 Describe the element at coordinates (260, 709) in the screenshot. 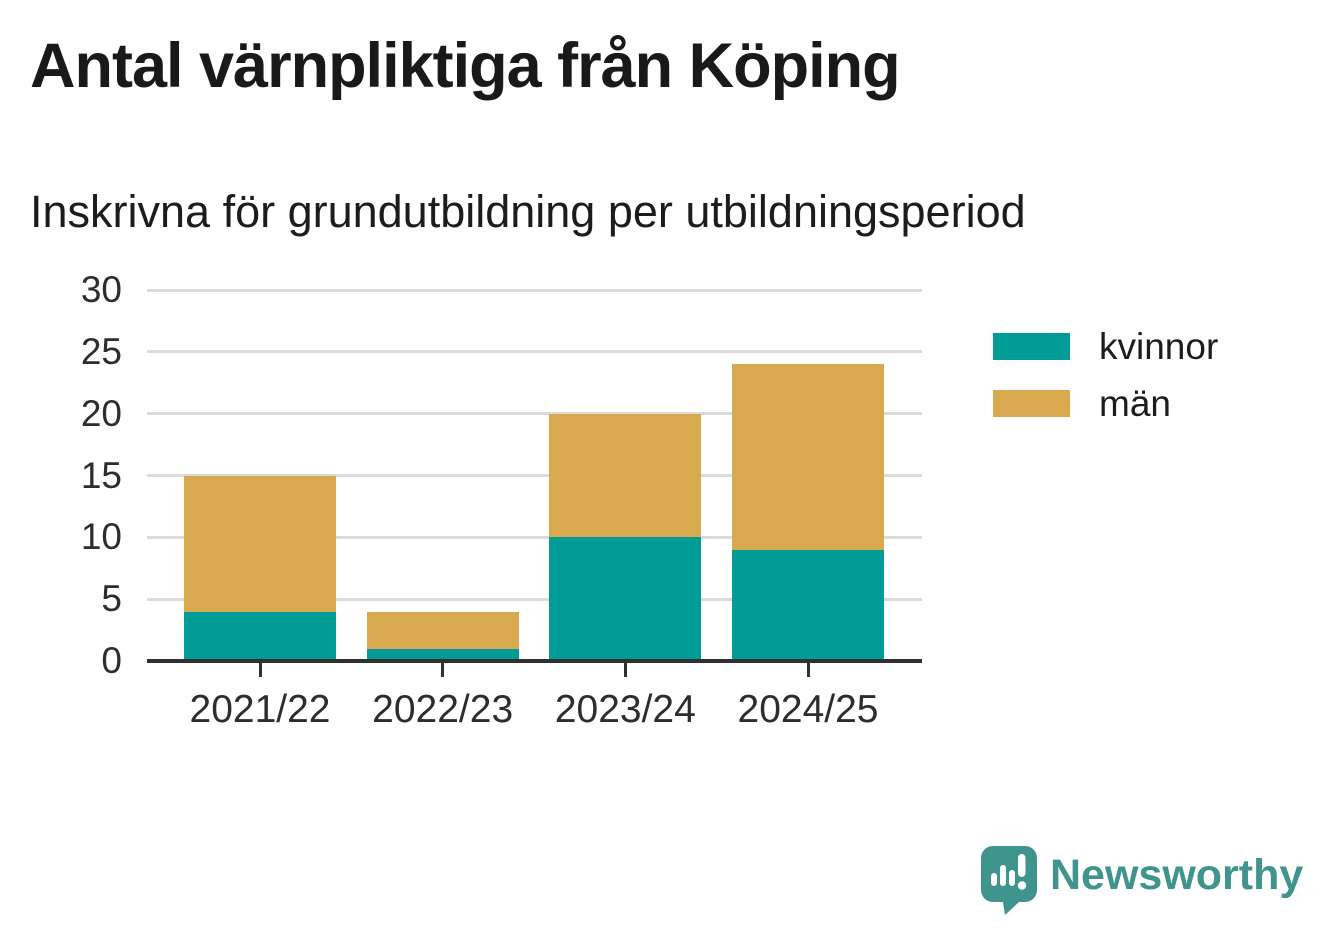

I see `x-tick-label-2021/22: 2021/22` at that location.